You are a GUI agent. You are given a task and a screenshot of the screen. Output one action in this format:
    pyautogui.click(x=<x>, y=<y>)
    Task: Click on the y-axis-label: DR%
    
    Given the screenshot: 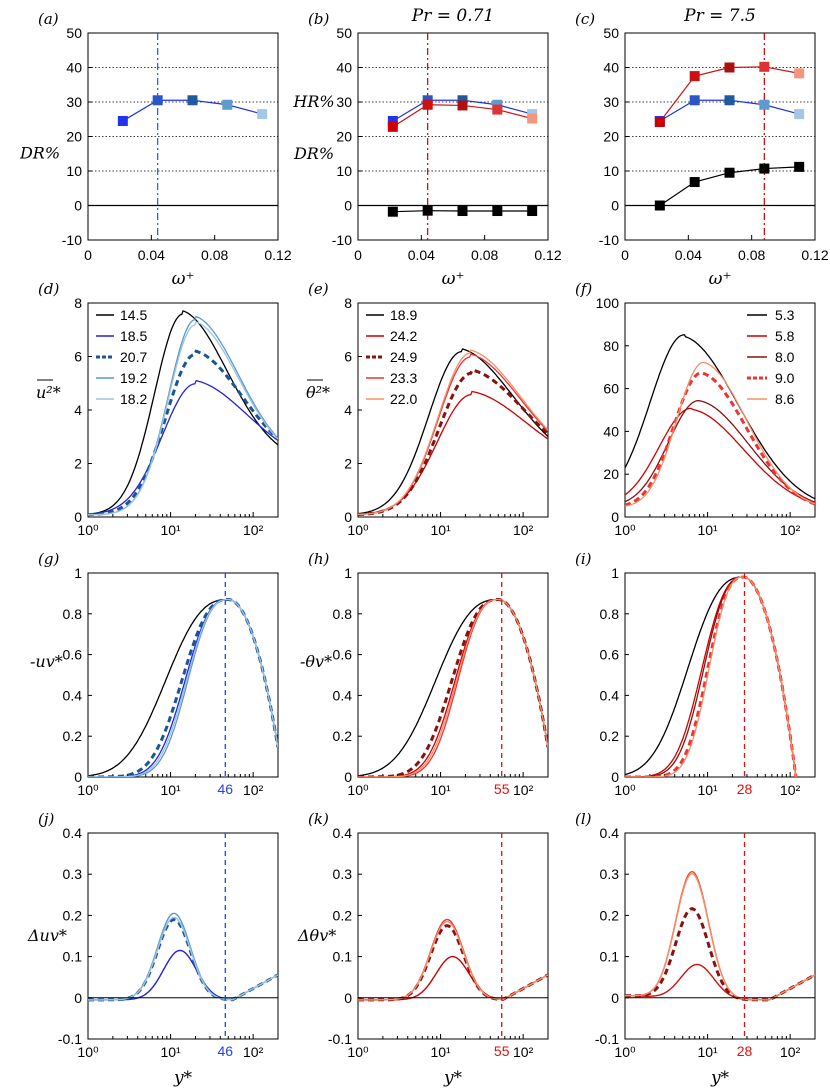 What is the action you would take?
    pyautogui.click(x=39, y=153)
    